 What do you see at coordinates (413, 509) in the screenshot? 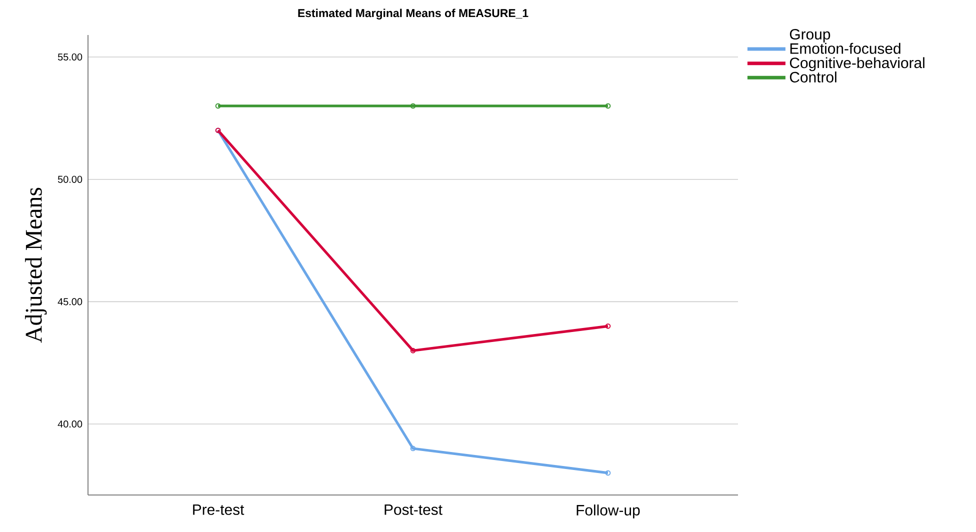
I see `x-tick-label: Post-test` at bounding box center [413, 509].